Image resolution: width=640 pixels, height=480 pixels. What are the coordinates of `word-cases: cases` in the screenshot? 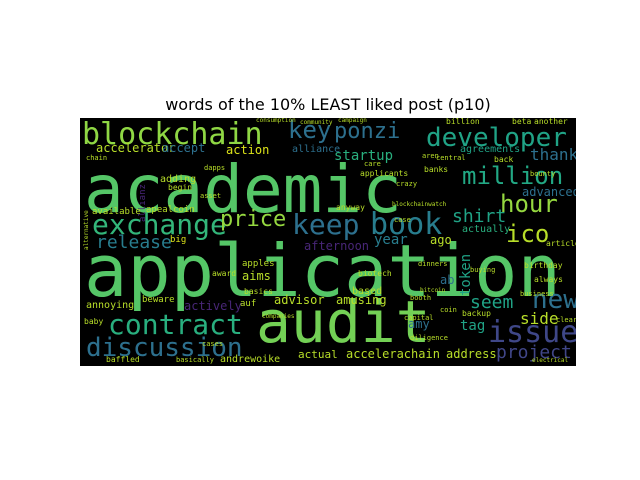 It's located at (212, 344).